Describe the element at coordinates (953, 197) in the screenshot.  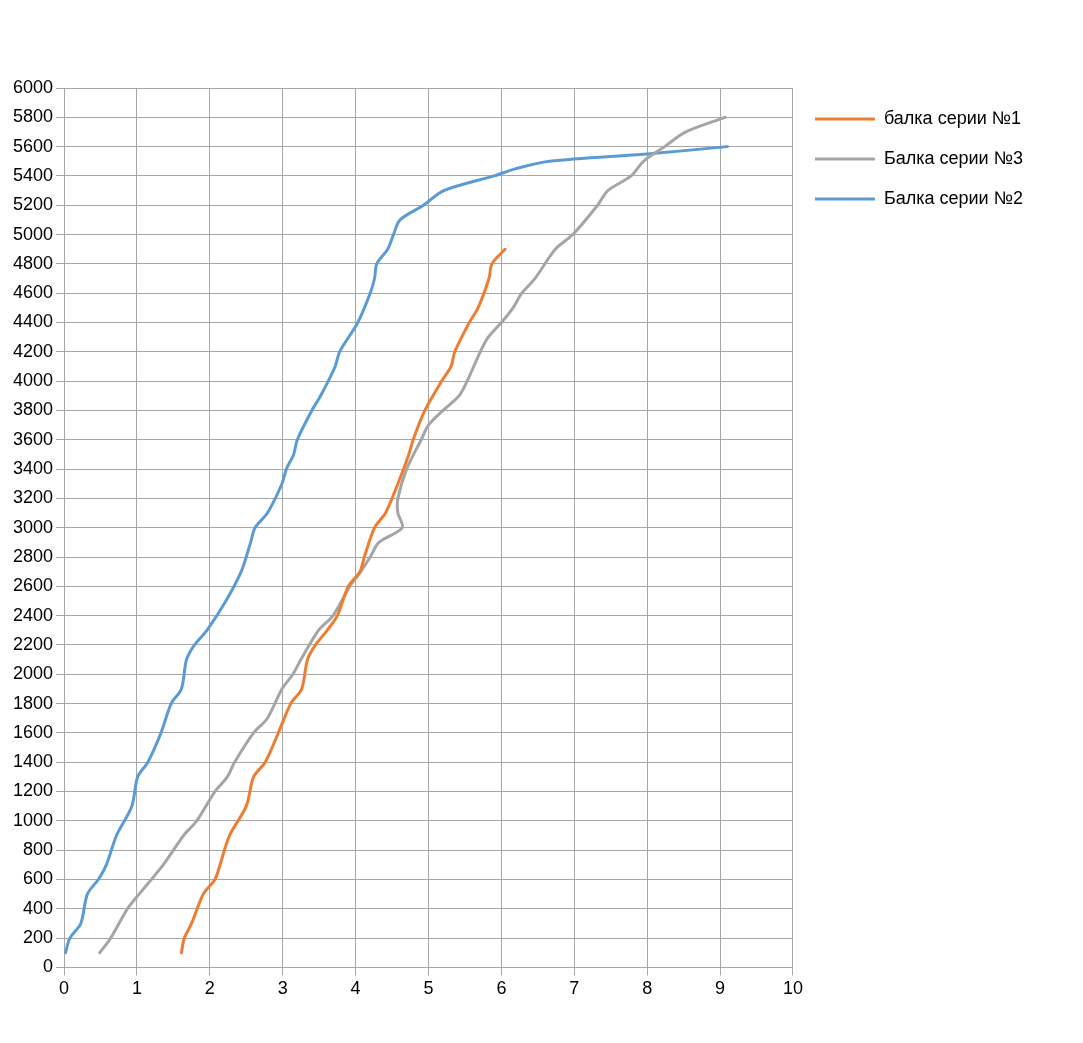
I see `legend-label: Балка серии №2` at that location.